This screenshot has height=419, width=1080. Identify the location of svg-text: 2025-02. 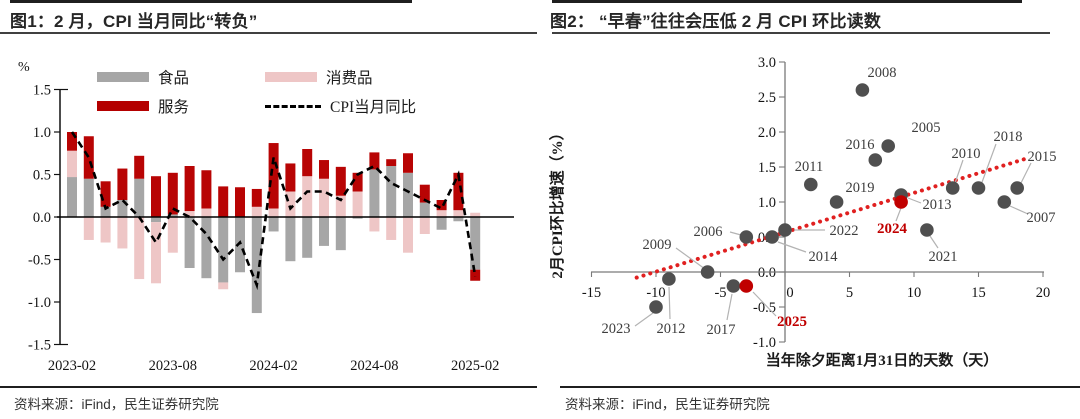
(475, 366).